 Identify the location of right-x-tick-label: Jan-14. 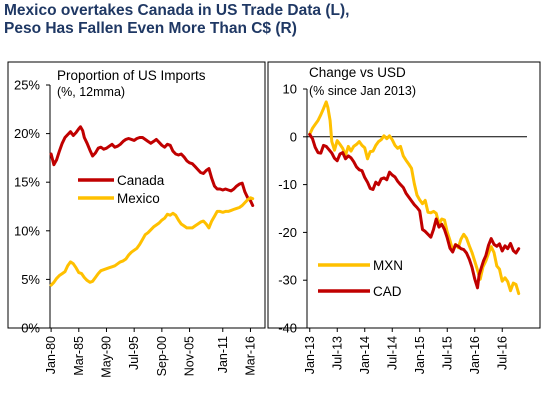
(365, 355).